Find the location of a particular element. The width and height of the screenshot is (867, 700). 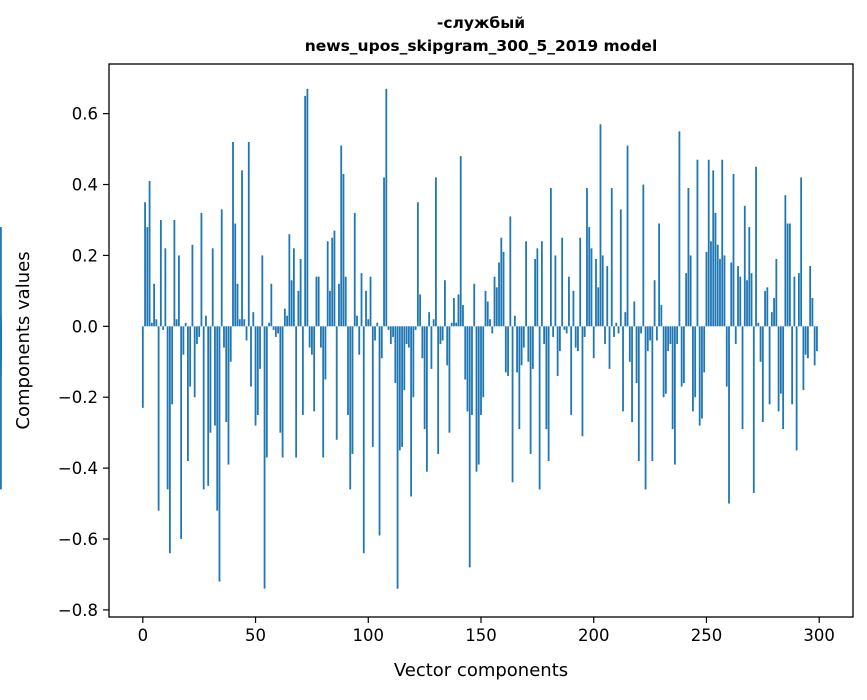

y-axis-ticks: −0.8 −0.6 −0.4 −0.2 0.0 0.2 0.4 0.6 is located at coordinates (83, 362).